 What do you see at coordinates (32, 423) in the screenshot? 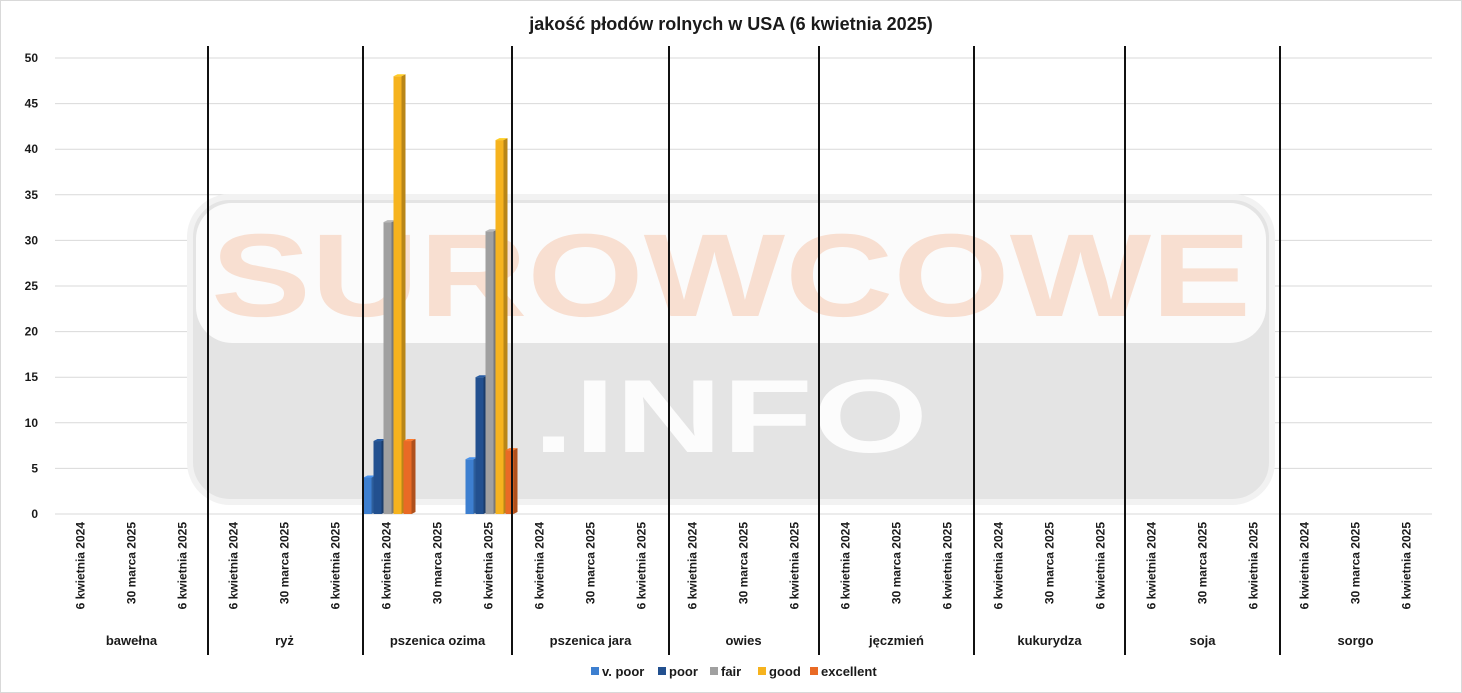
I see `y-tick-label: 10` at bounding box center [32, 423].